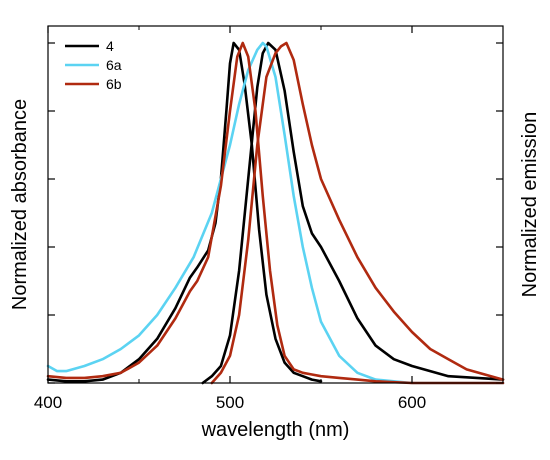 This screenshot has width=550, height=460. Describe the element at coordinates (412, 402) in the screenshot. I see `x-tick-label: 600` at that location.